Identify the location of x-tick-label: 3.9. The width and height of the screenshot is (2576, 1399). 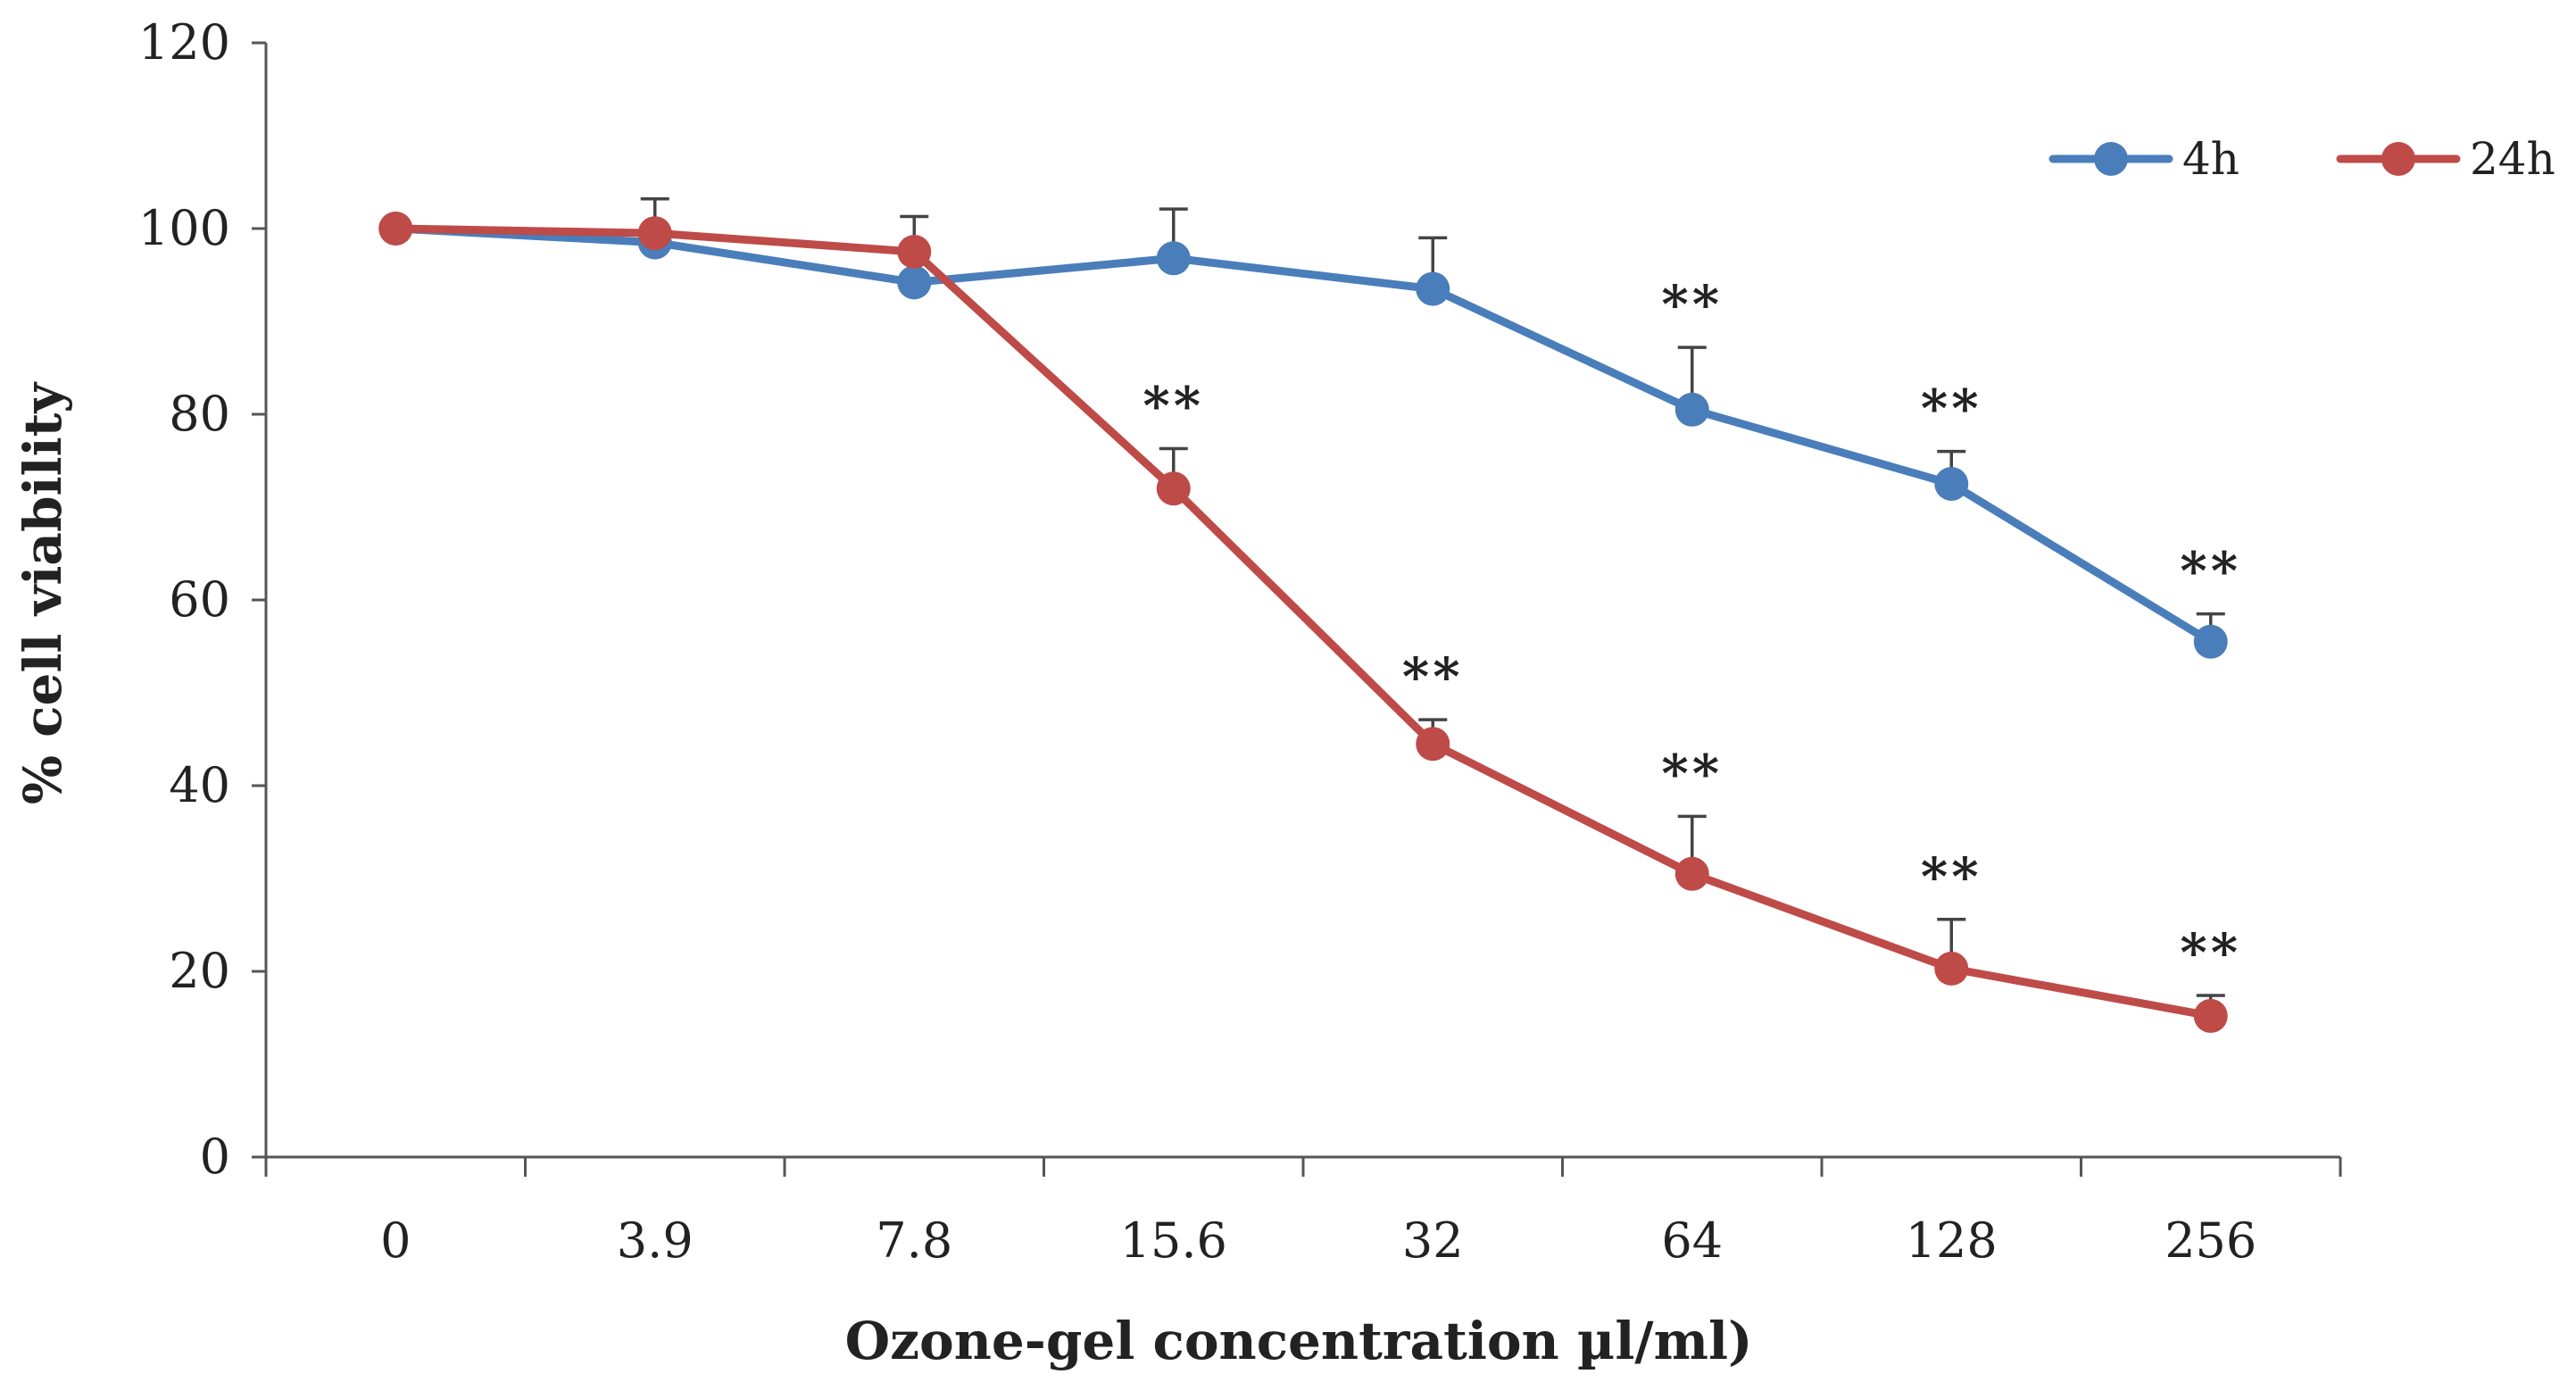
(656, 1240).